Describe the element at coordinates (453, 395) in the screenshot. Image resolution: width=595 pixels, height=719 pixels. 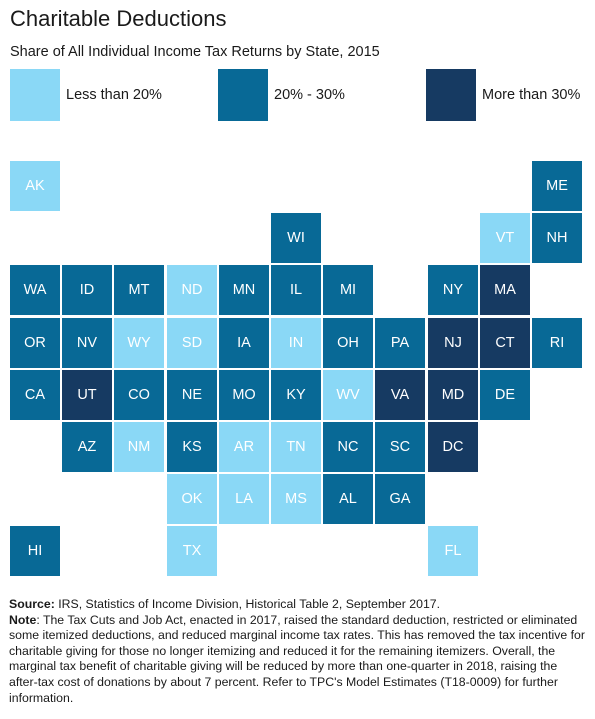
I see `state-tile-md: MD` at that location.